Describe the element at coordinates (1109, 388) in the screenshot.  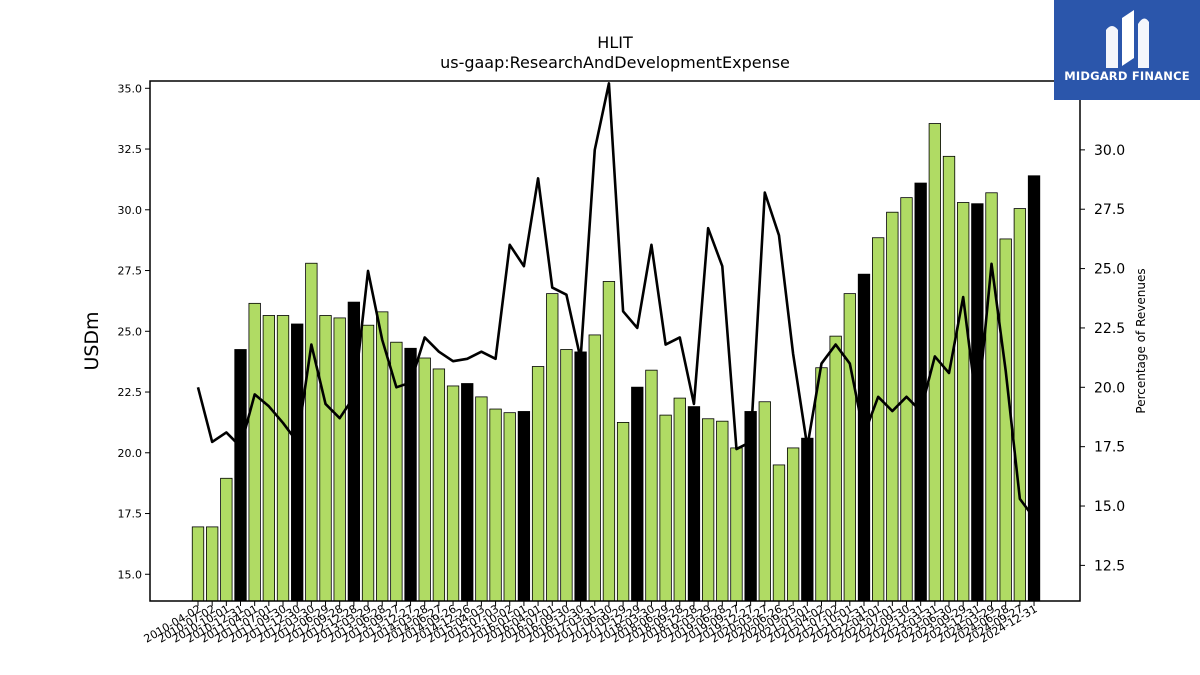
I see `y2-tick-label: 20.0` at that location.